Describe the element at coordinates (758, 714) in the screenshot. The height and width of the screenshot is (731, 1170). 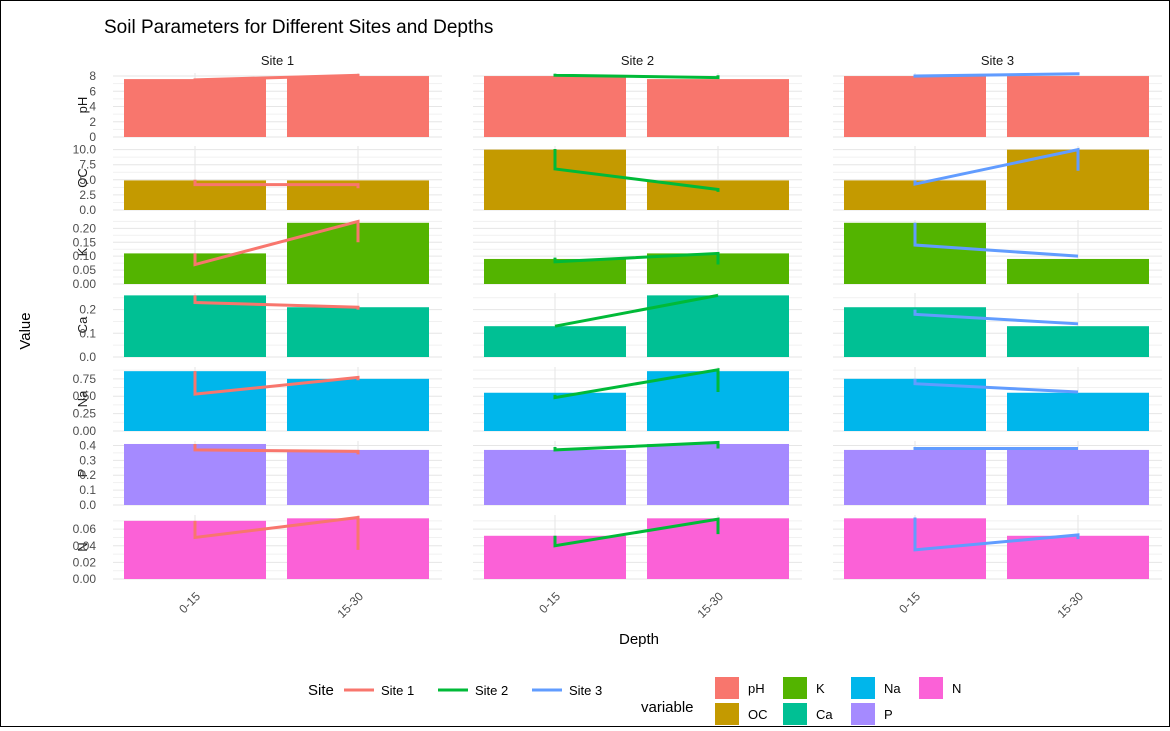
I see `legend-label-oc: OC` at that location.